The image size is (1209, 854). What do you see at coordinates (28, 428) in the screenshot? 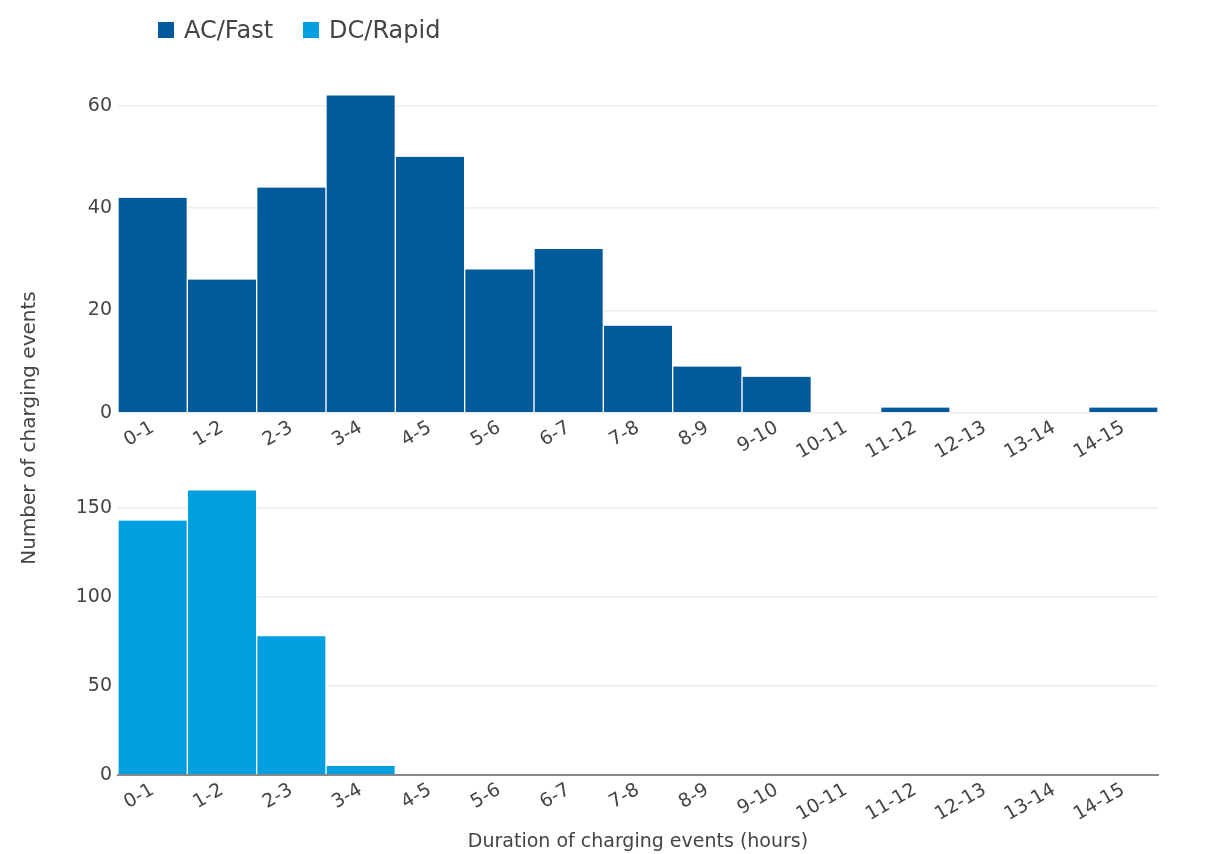
I see `y-axis-title: Number of charging events` at bounding box center [28, 428].